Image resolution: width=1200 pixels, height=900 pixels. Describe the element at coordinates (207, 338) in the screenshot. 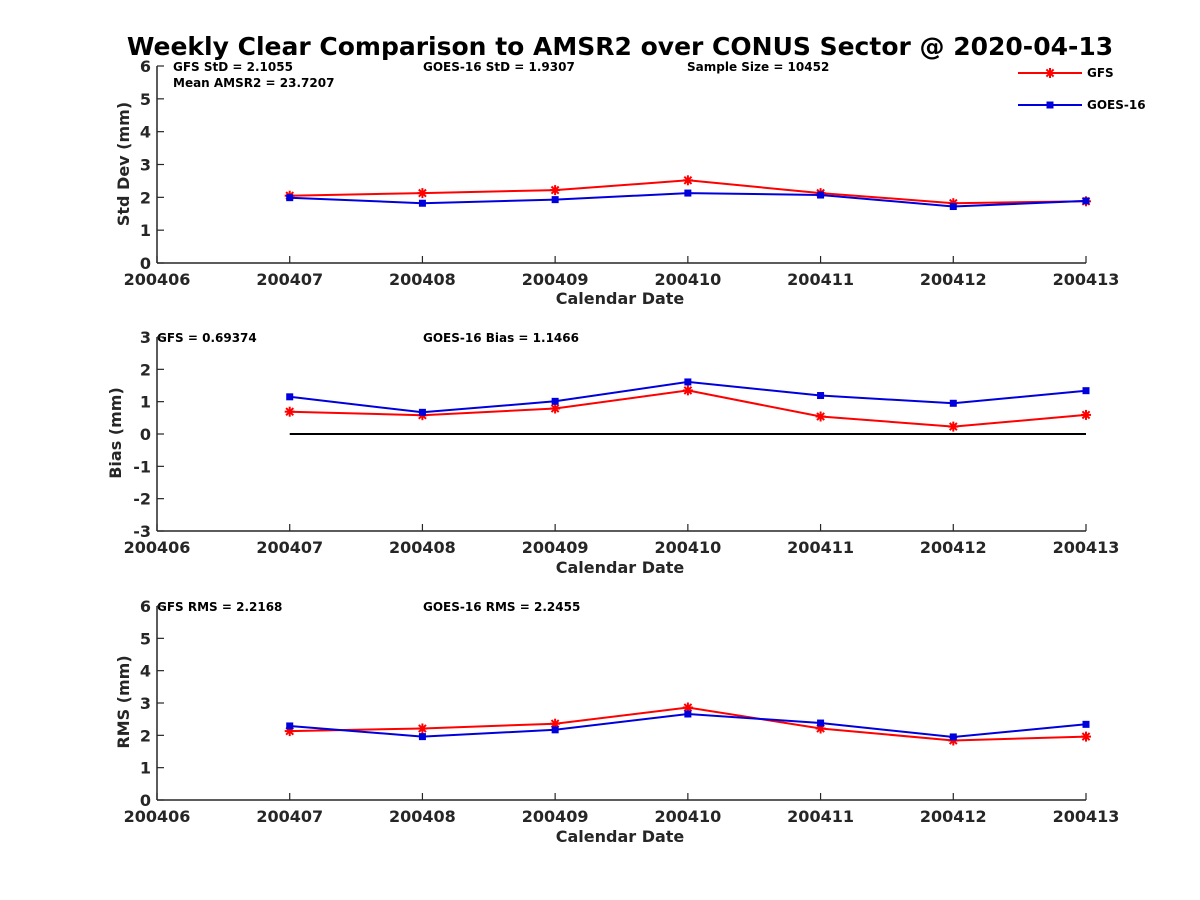

I see `annotation-gfs-bias: GFS = 0.69374` at that location.